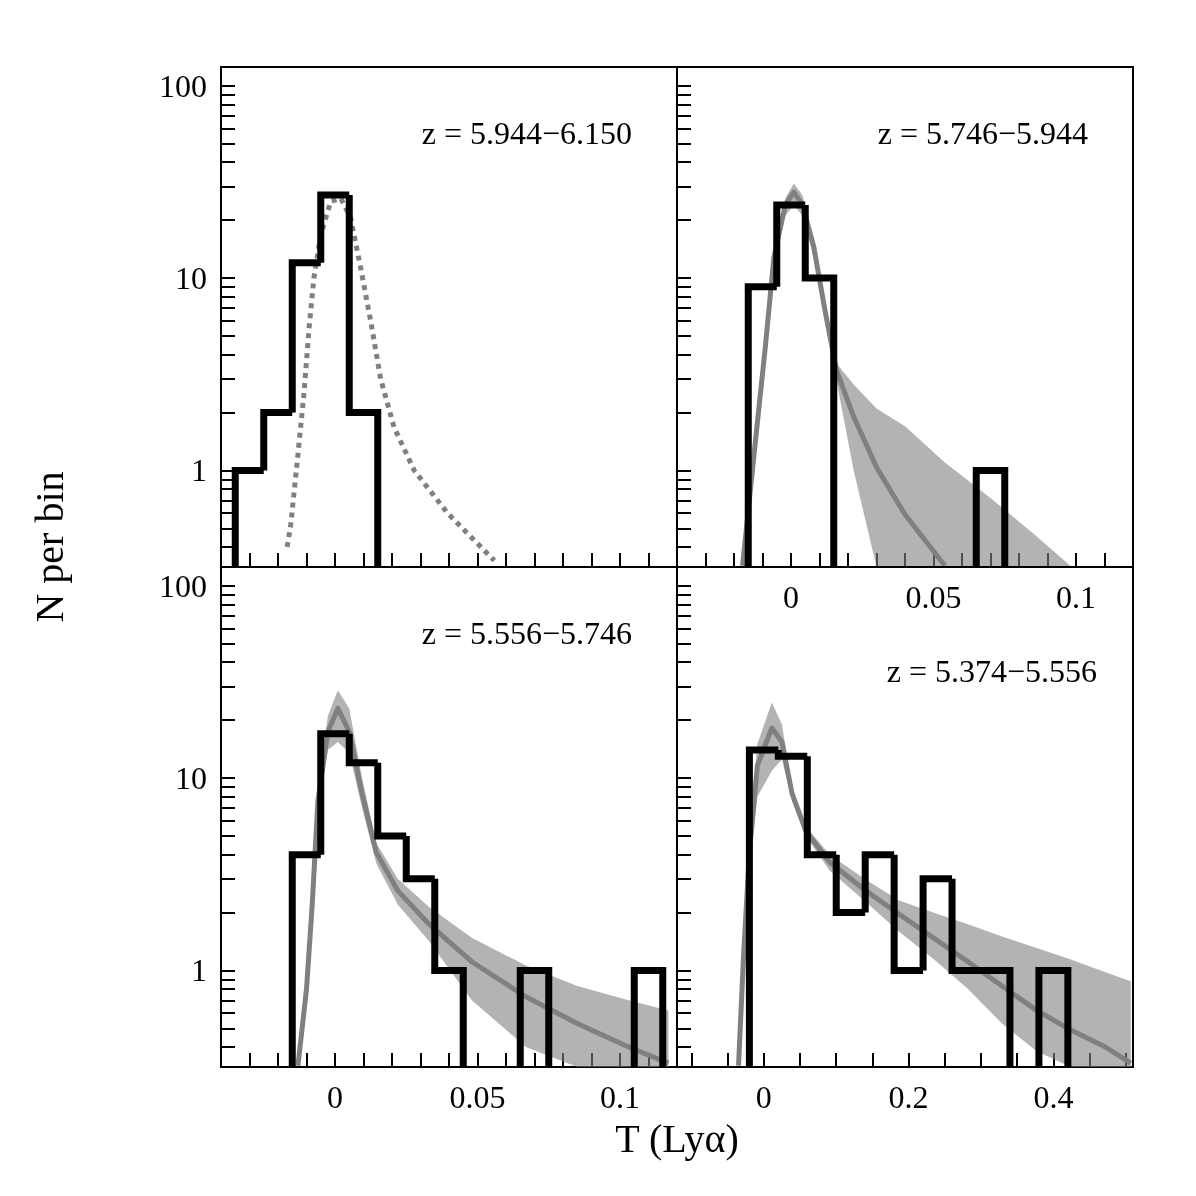 The height and width of the screenshot is (1196, 1196). I want to click on x-tick-label: 0.4, so click(1053, 1097).